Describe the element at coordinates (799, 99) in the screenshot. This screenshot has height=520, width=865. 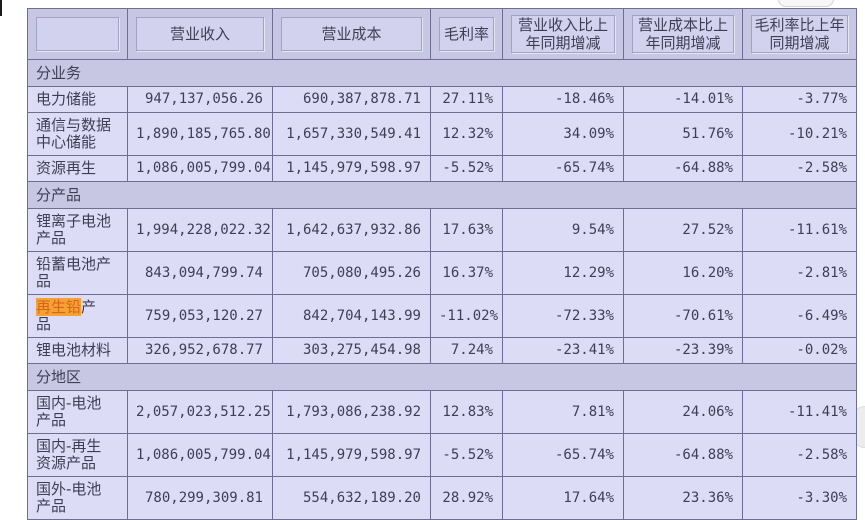
I see `margin-yoy-cell: -3.77%` at that location.